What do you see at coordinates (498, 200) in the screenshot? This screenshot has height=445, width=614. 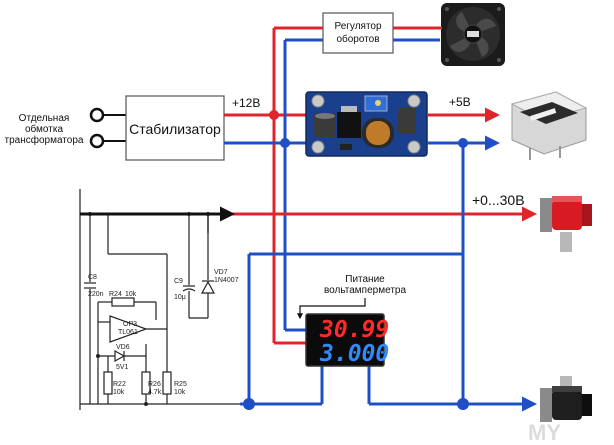 I see `label-plus0-30v: +0...30В` at bounding box center [498, 200].